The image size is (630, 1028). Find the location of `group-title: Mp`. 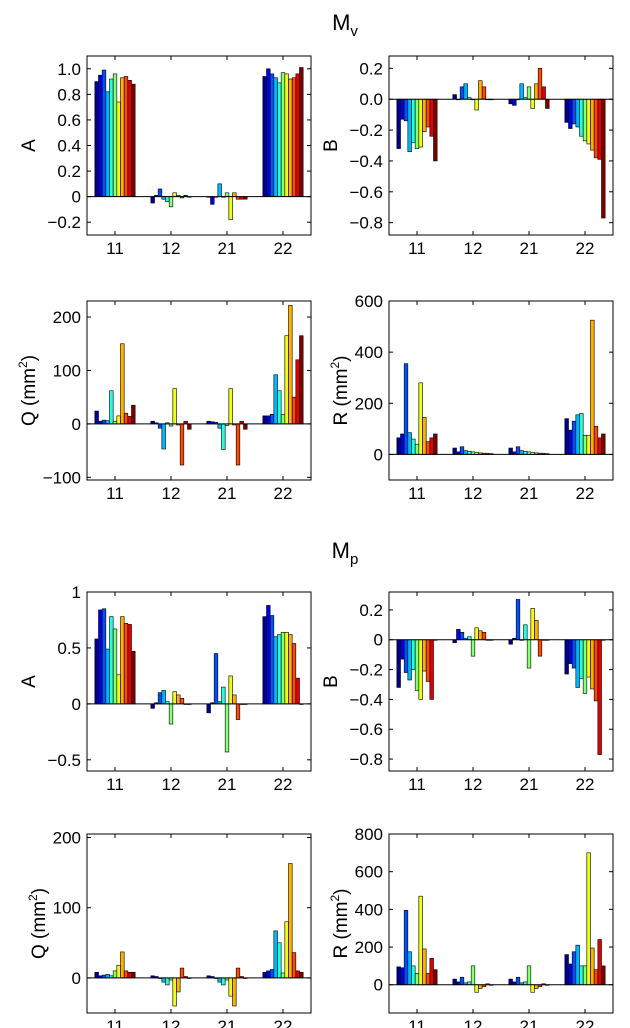

group-title: Mp is located at coordinates (345, 553).